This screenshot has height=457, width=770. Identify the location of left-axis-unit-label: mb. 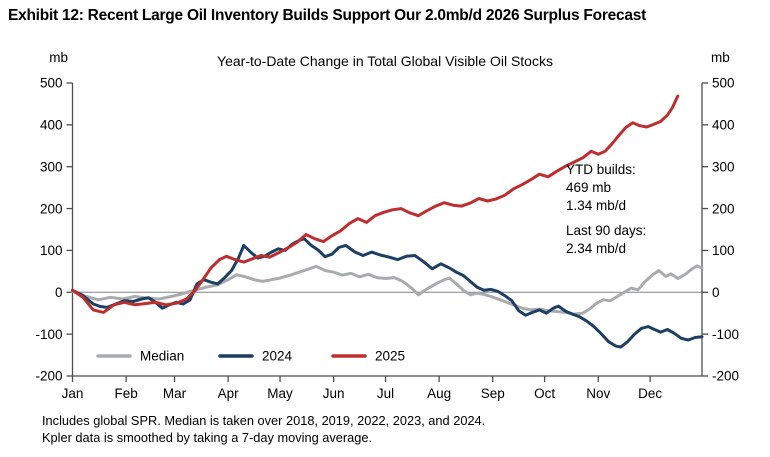
(58, 57).